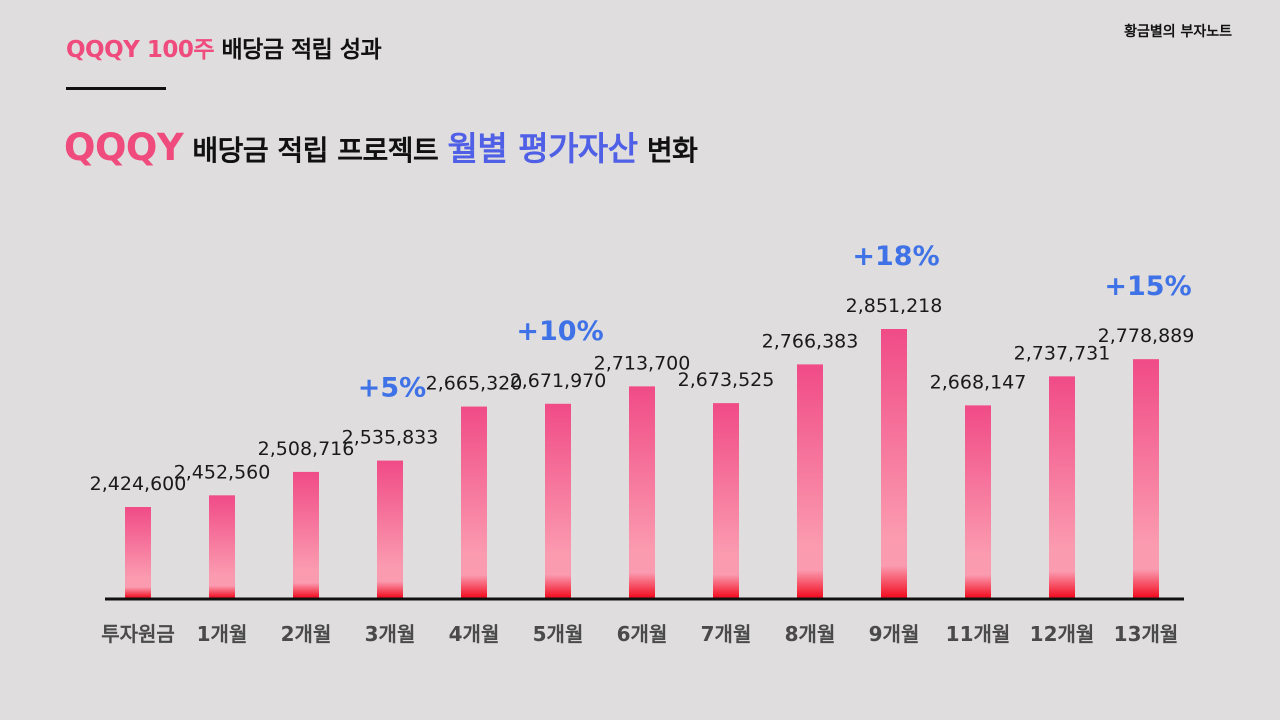 The width and height of the screenshot is (1280, 720). What do you see at coordinates (895, 256) in the screenshot?
I see `growth-annotation-2: +18%` at bounding box center [895, 256].